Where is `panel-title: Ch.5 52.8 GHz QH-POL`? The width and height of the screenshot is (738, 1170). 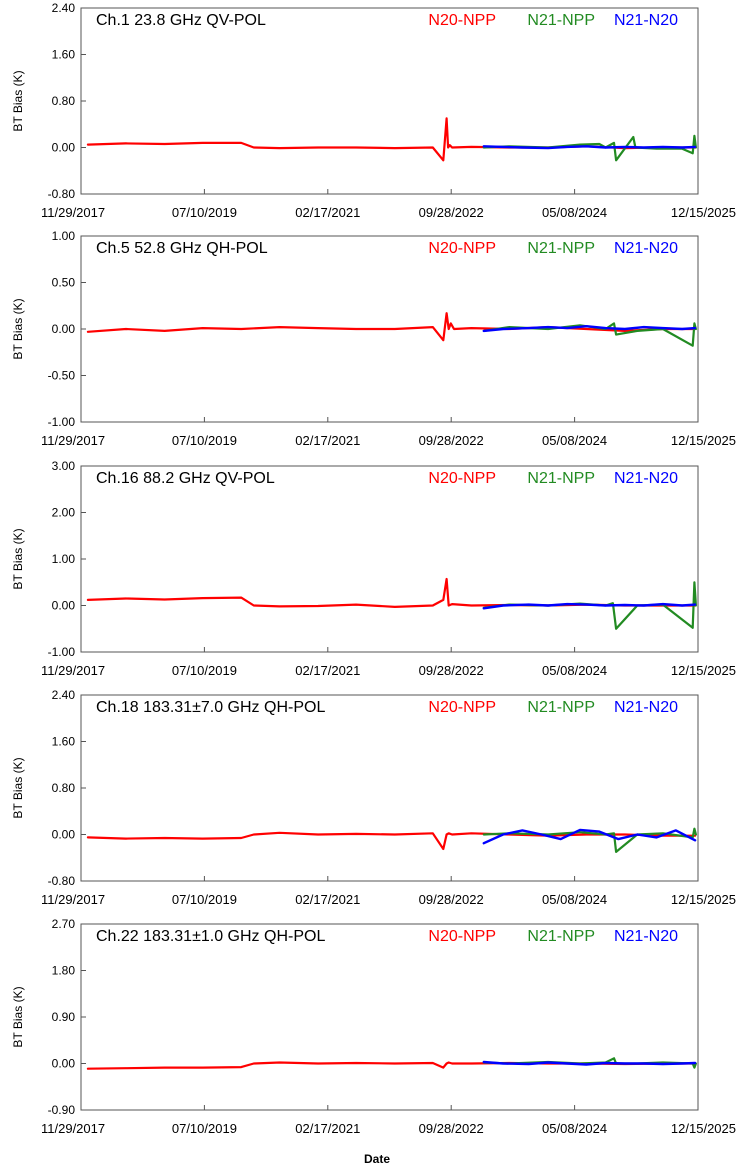 panel-title: Ch.5 52.8 GHz QH-POL is located at coordinates (182, 248).